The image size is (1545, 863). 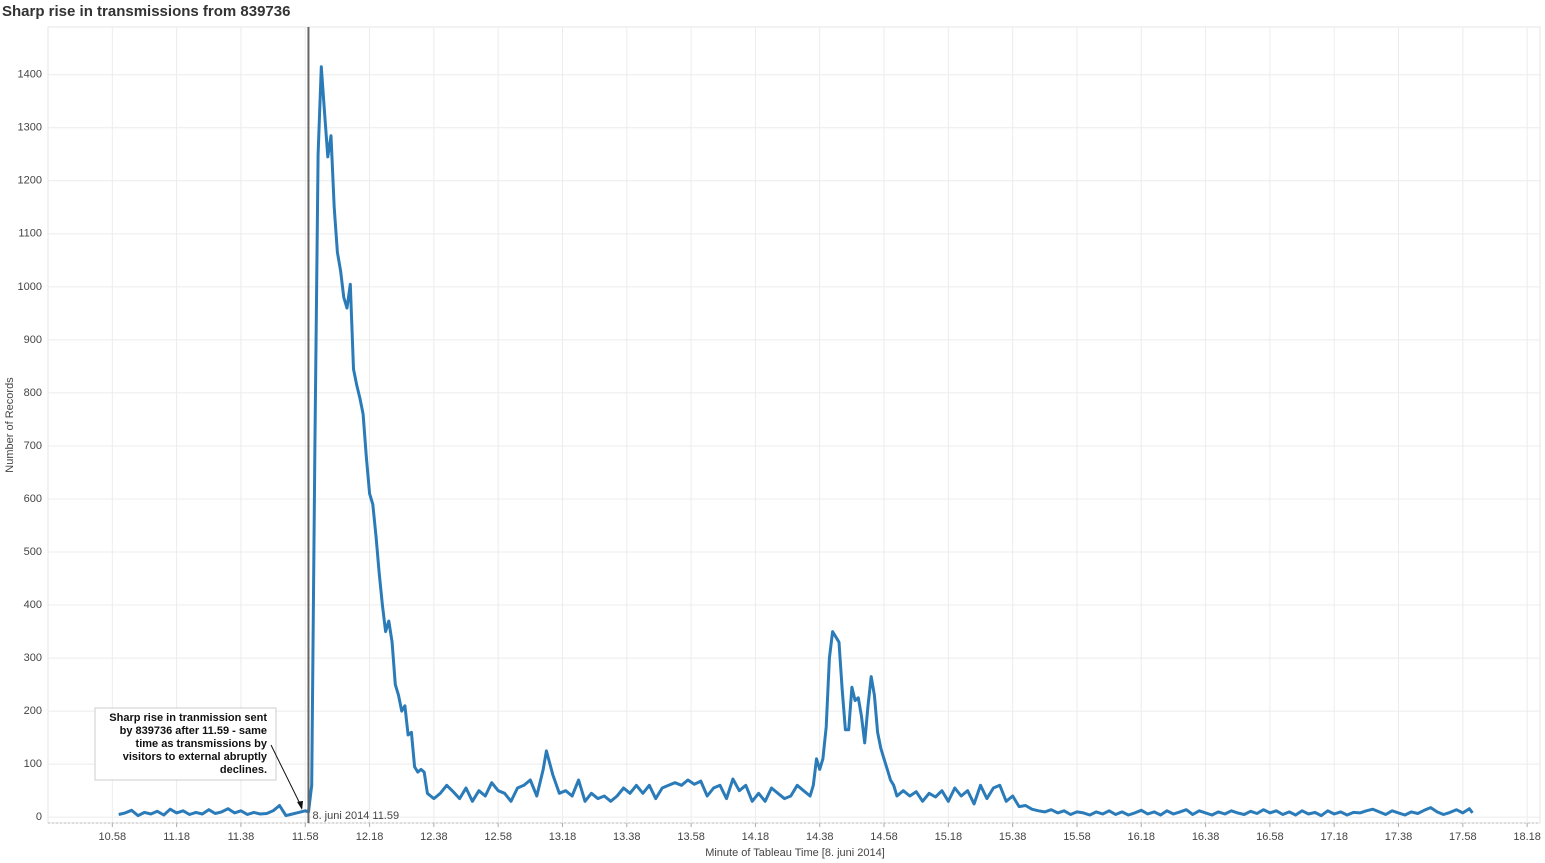 I want to click on x-tick-label: 12.58, so click(x=498, y=837).